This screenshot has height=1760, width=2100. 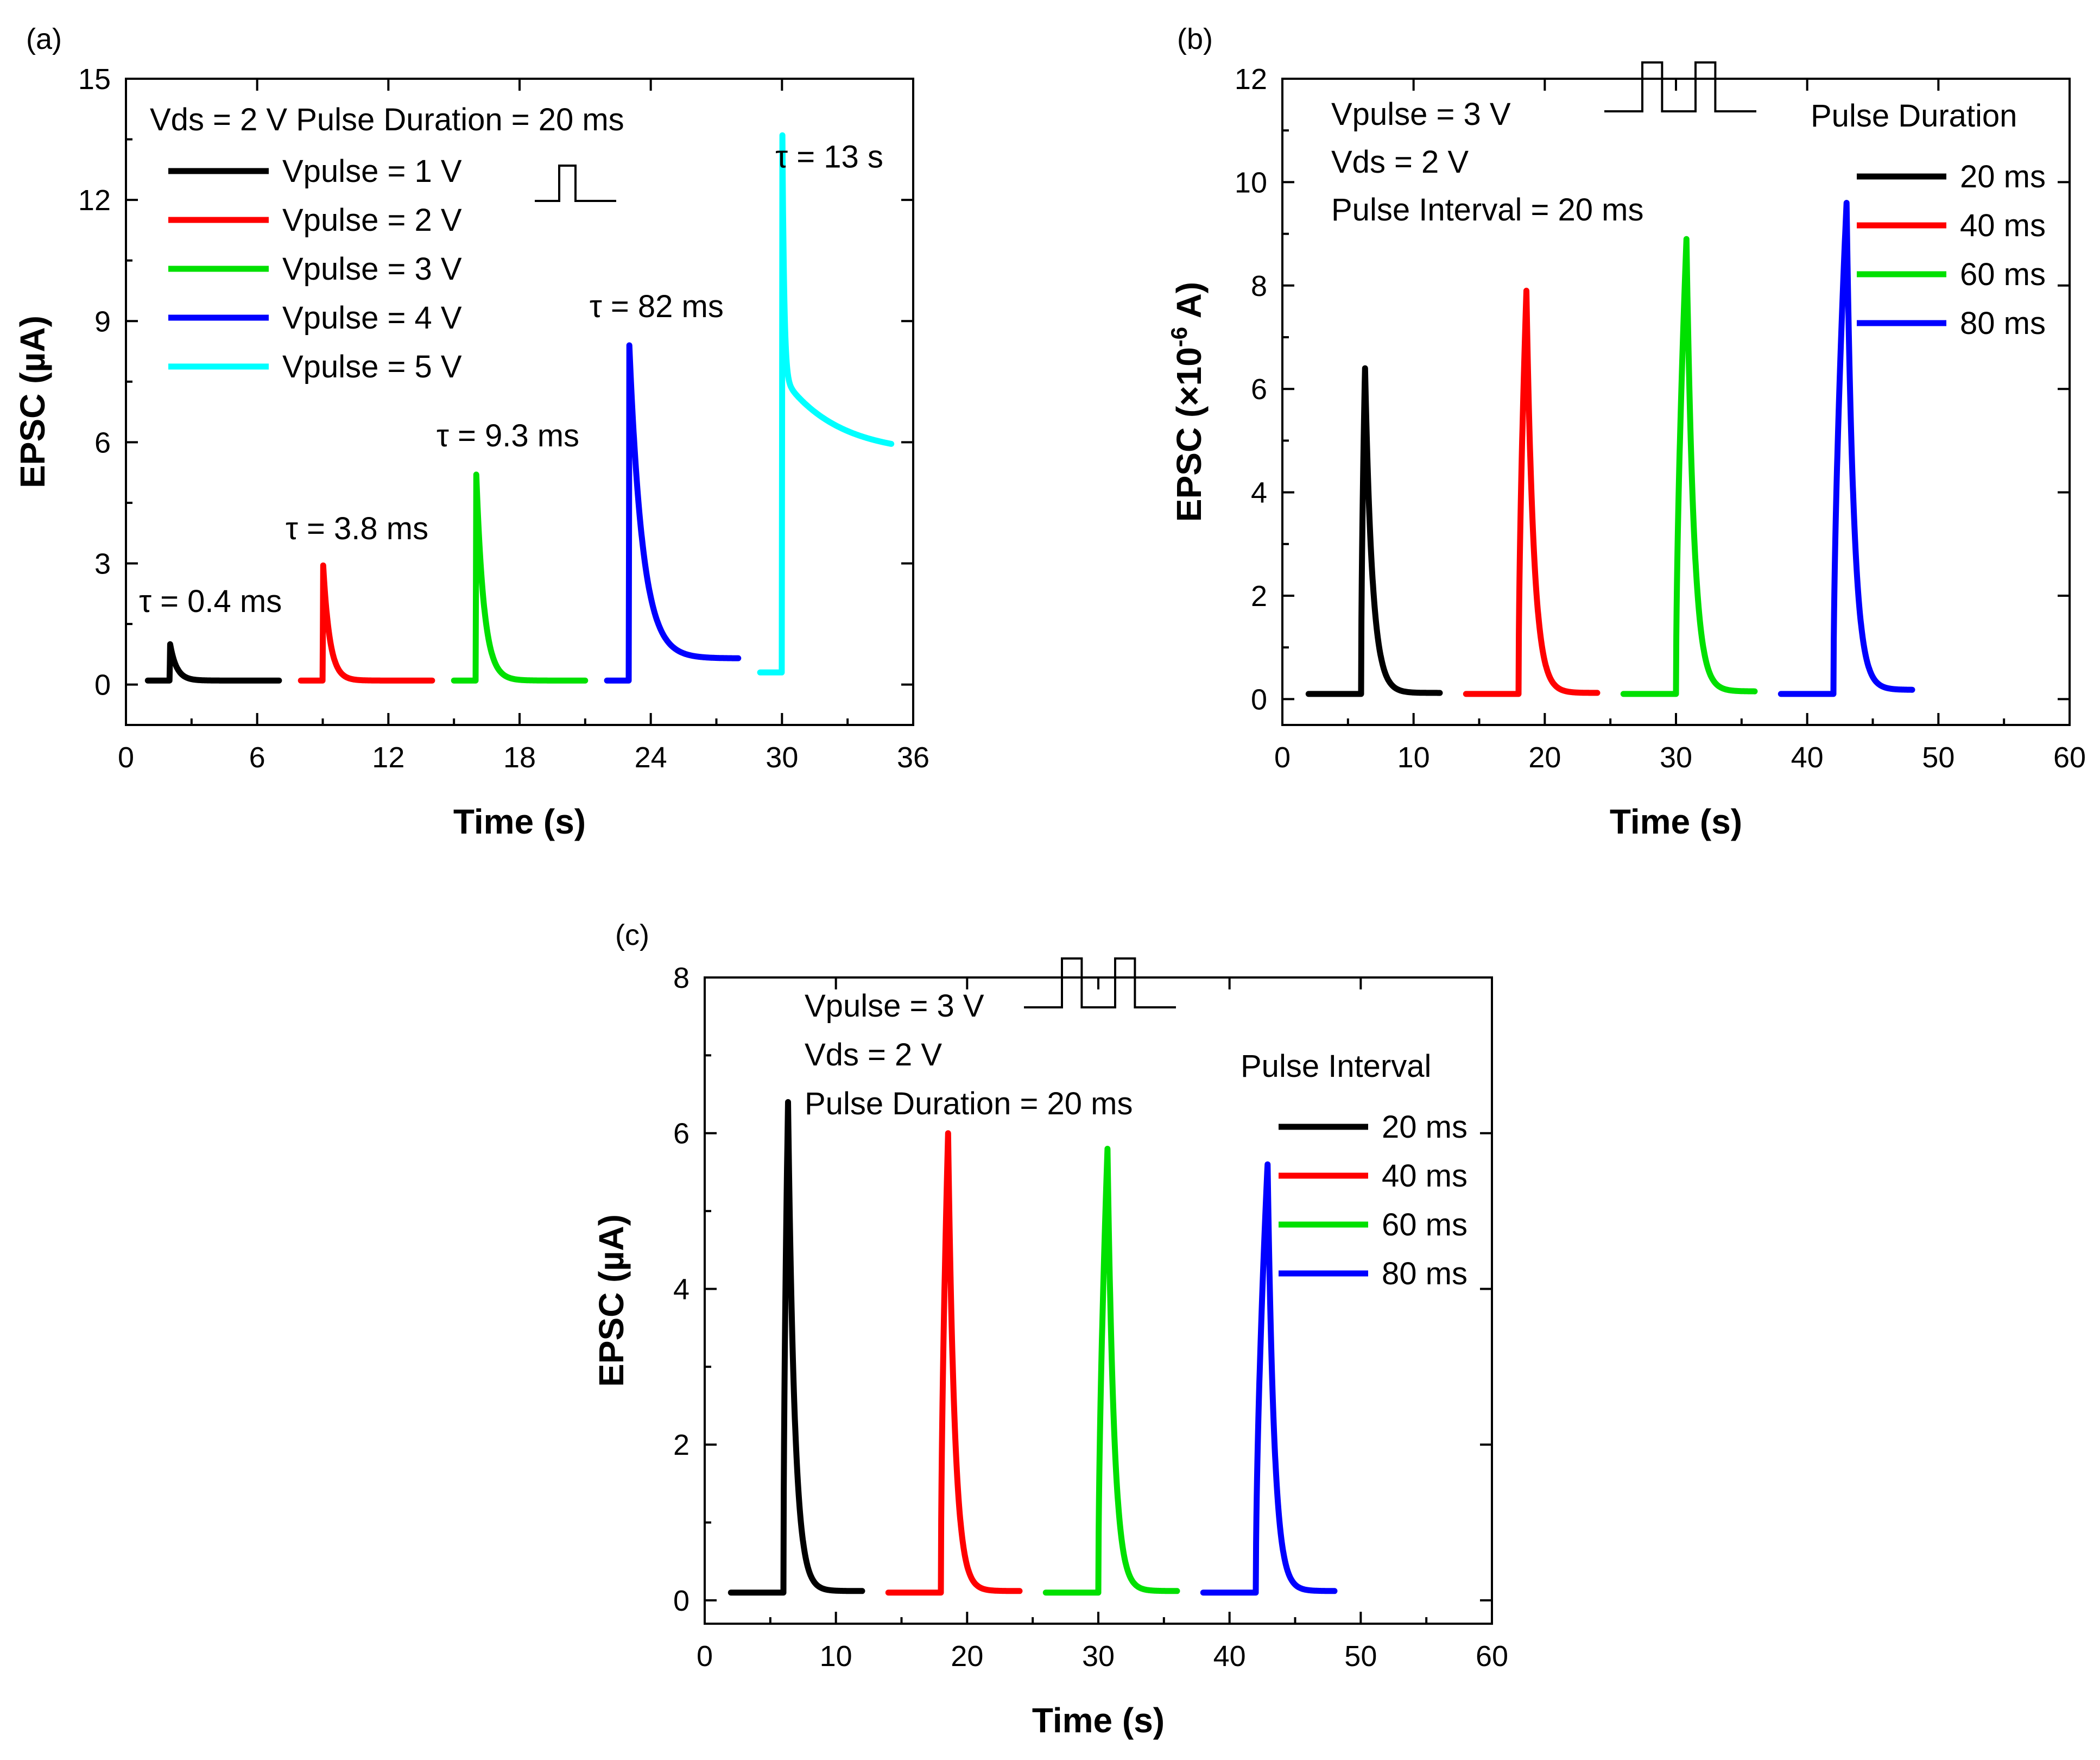 I want to click on legend-label-a-5: Vpulse = 5 V, so click(x=372, y=367).